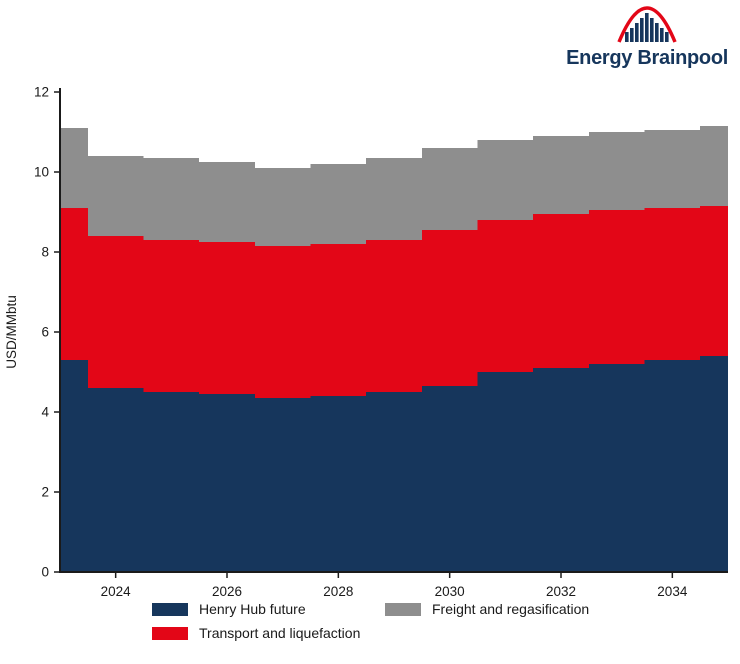 This screenshot has width=740, height=664. Describe the element at coordinates (450, 591) in the screenshot. I see `x-tick-label: 2030` at that location.